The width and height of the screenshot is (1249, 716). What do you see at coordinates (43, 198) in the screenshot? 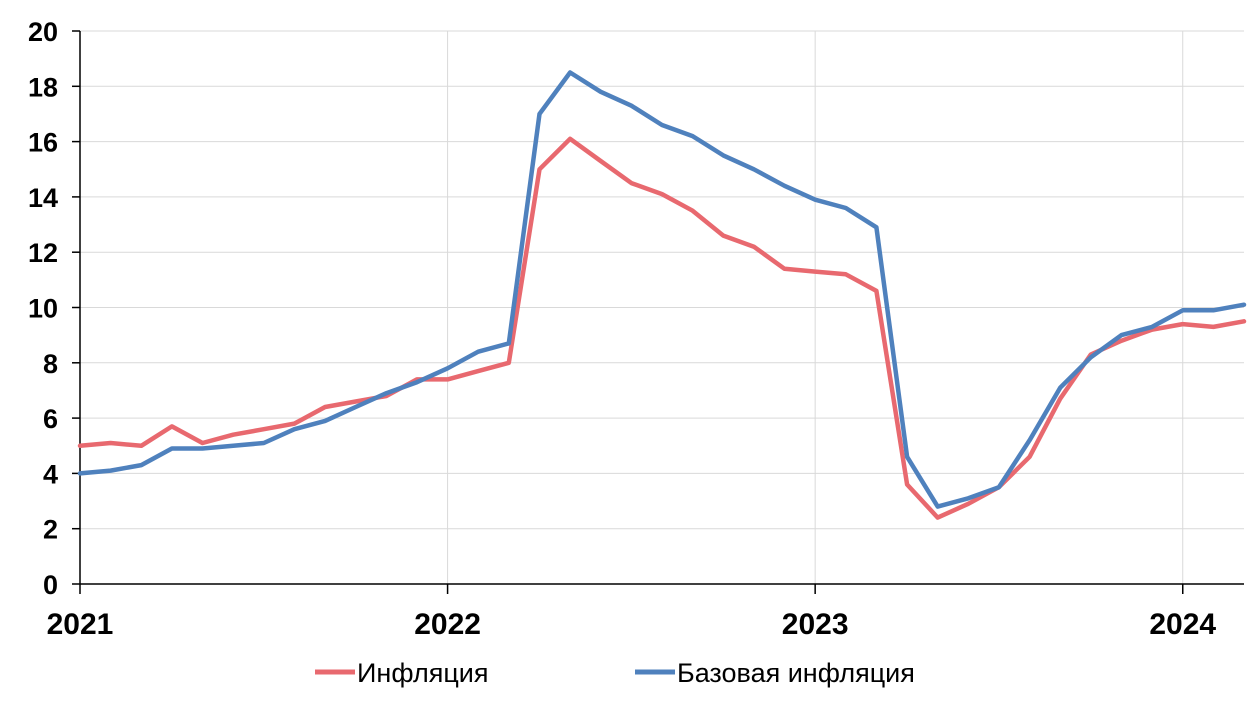
I see `y-tick-label: 14` at bounding box center [43, 198].